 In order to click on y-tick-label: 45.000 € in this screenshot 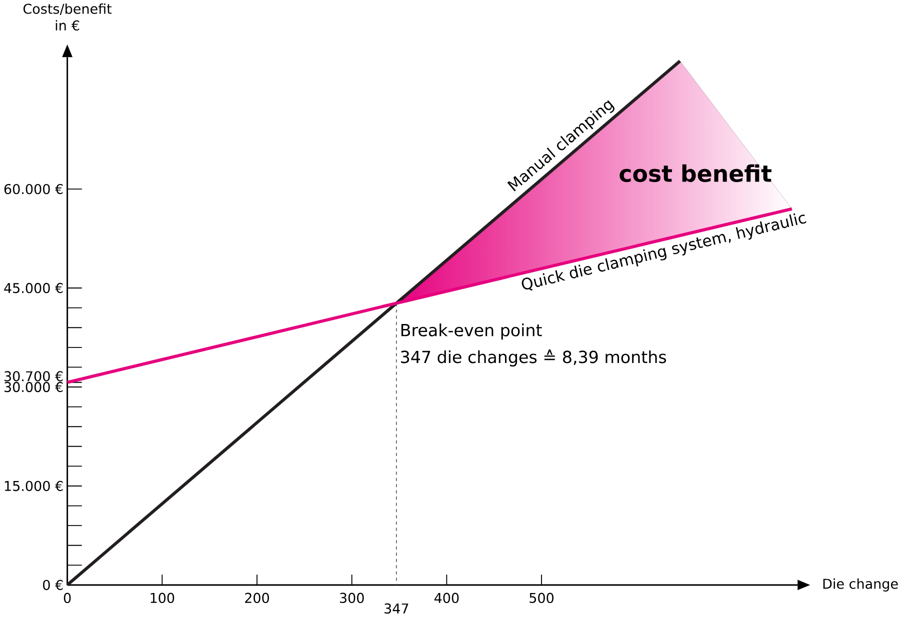, I will do `click(33, 288)`.